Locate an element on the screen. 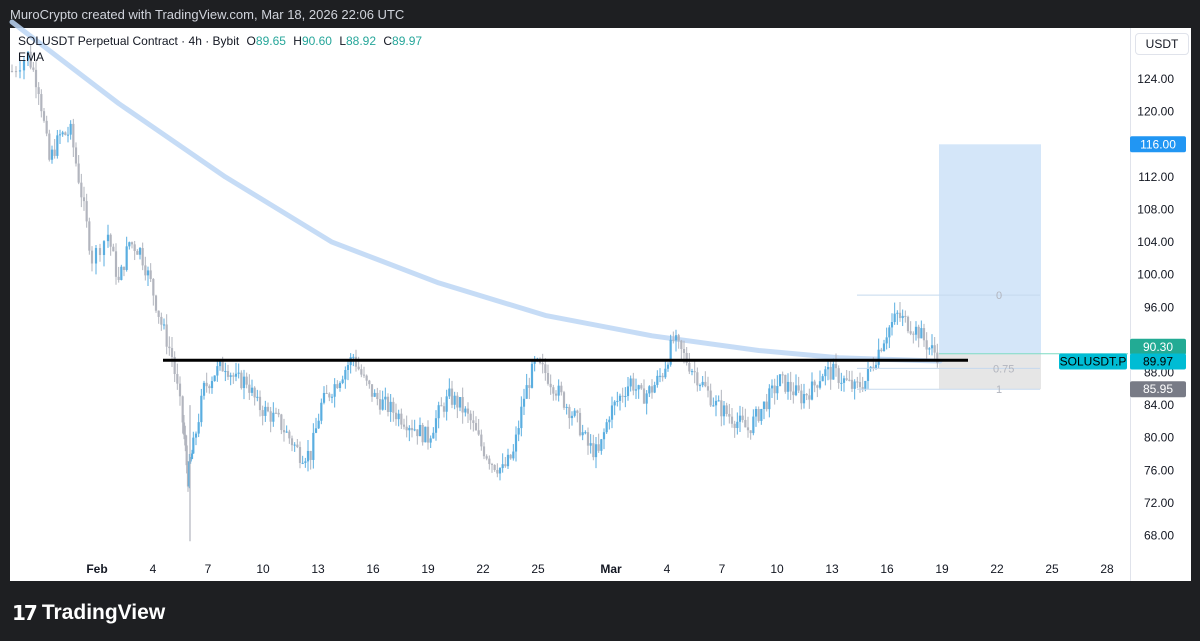 The height and width of the screenshot is (641, 1200). fib-label: 1 is located at coordinates (999, 390).